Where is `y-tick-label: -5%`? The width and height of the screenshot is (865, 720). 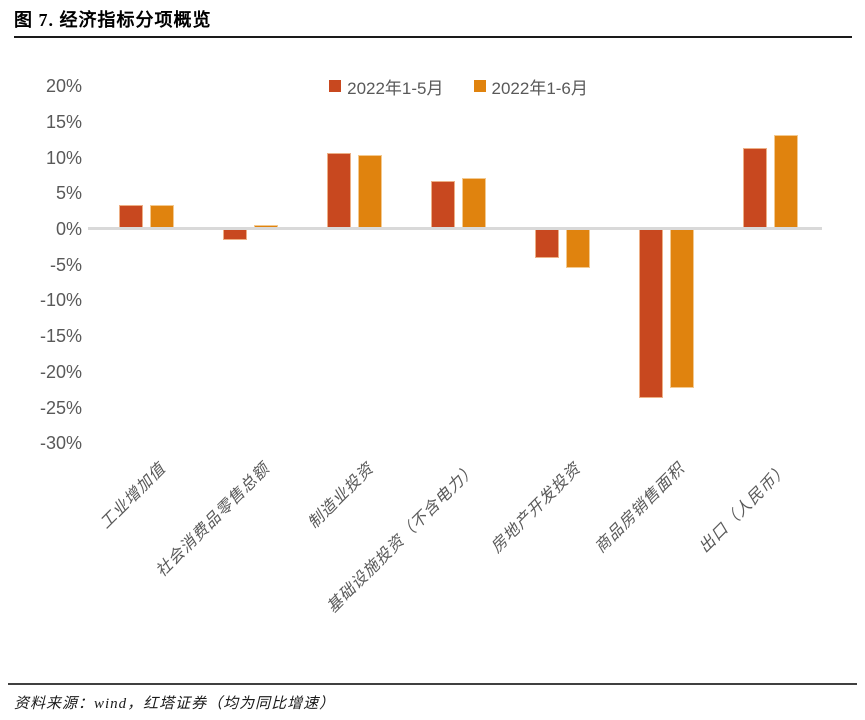
y-tick-label: -5% is located at coordinates (65, 264).